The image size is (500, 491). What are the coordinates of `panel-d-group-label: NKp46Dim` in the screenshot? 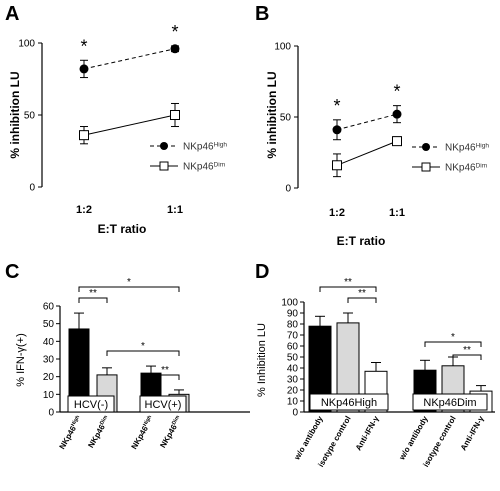 It's located at (449, 403).